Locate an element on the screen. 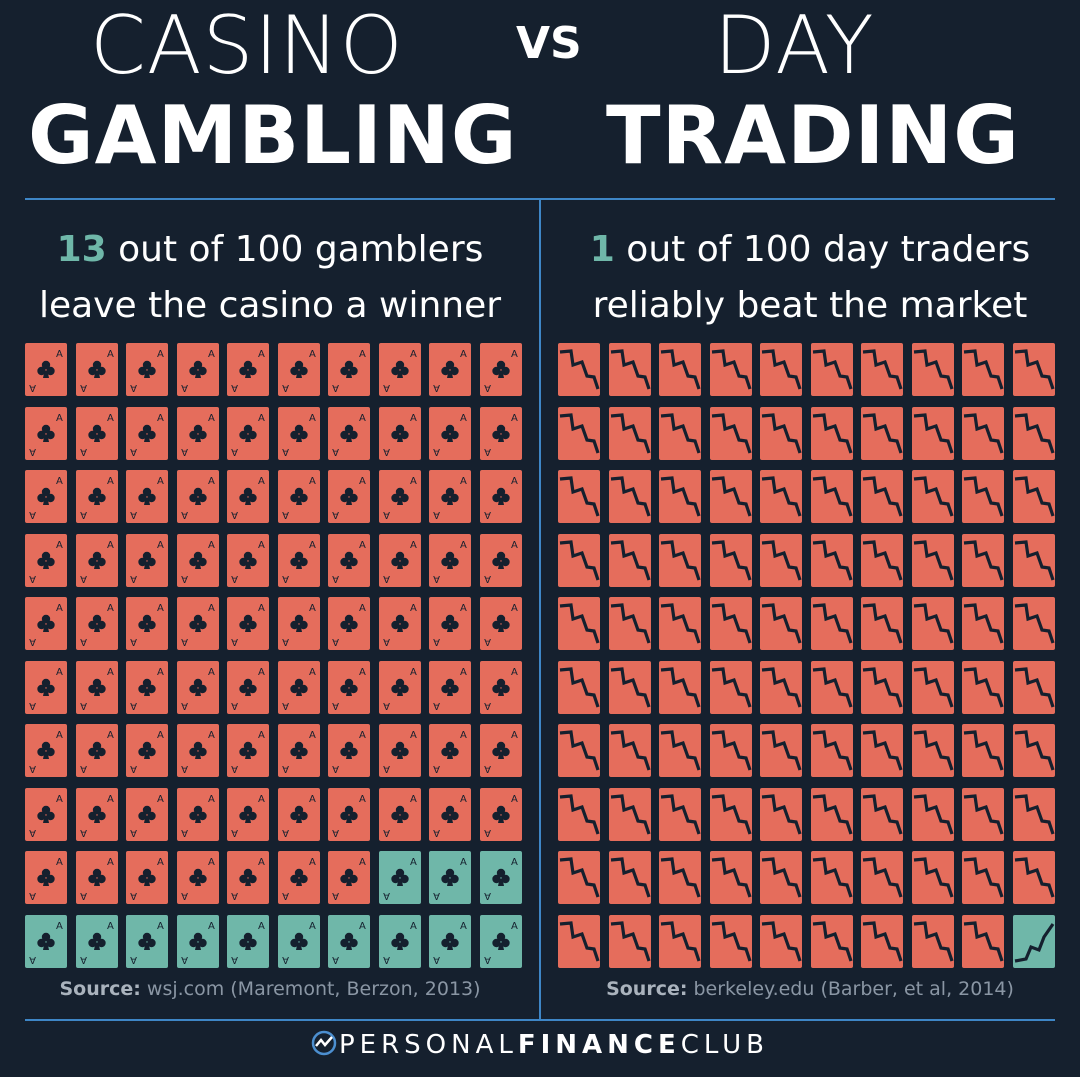  stat-traders-number: 1 is located at coordinates (602, 249).